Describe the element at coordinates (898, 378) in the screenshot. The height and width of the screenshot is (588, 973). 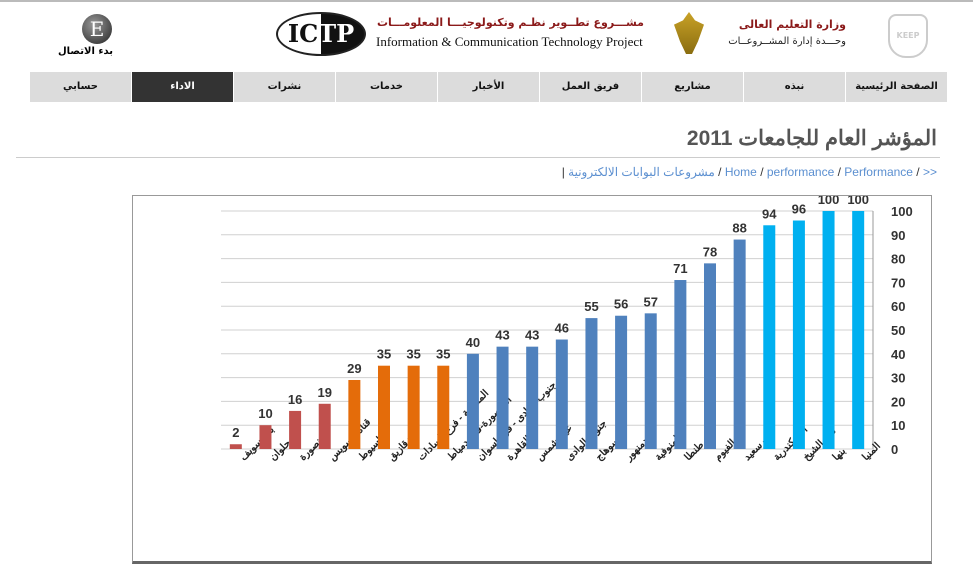
I see `y-tick-label: 30` at that location.